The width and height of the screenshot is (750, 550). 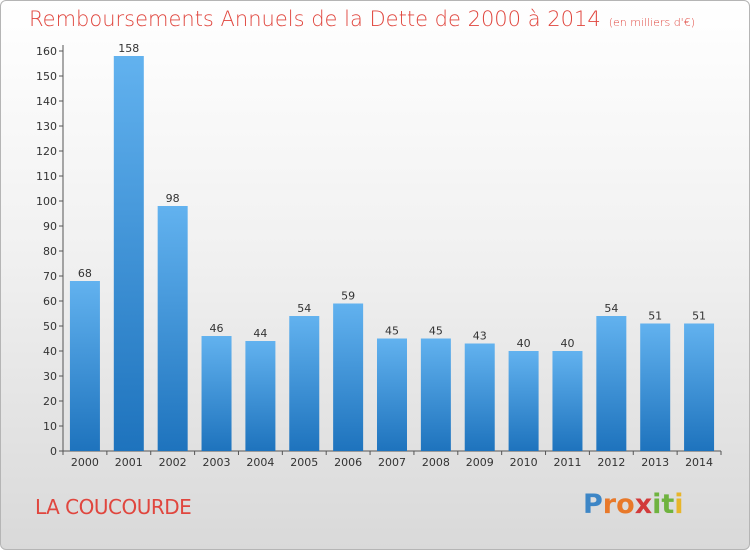 What do you see at coordinates (260, 462) in the screenshot?
I see `x-tick-label: 2004` at bounding box center [260, 462].